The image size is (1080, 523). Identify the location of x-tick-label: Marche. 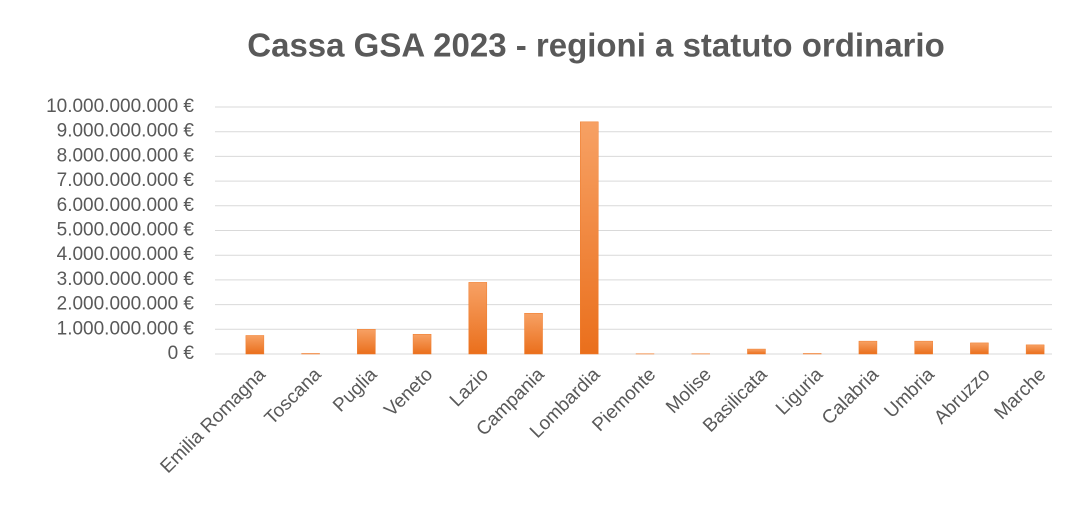
(1021, 394).